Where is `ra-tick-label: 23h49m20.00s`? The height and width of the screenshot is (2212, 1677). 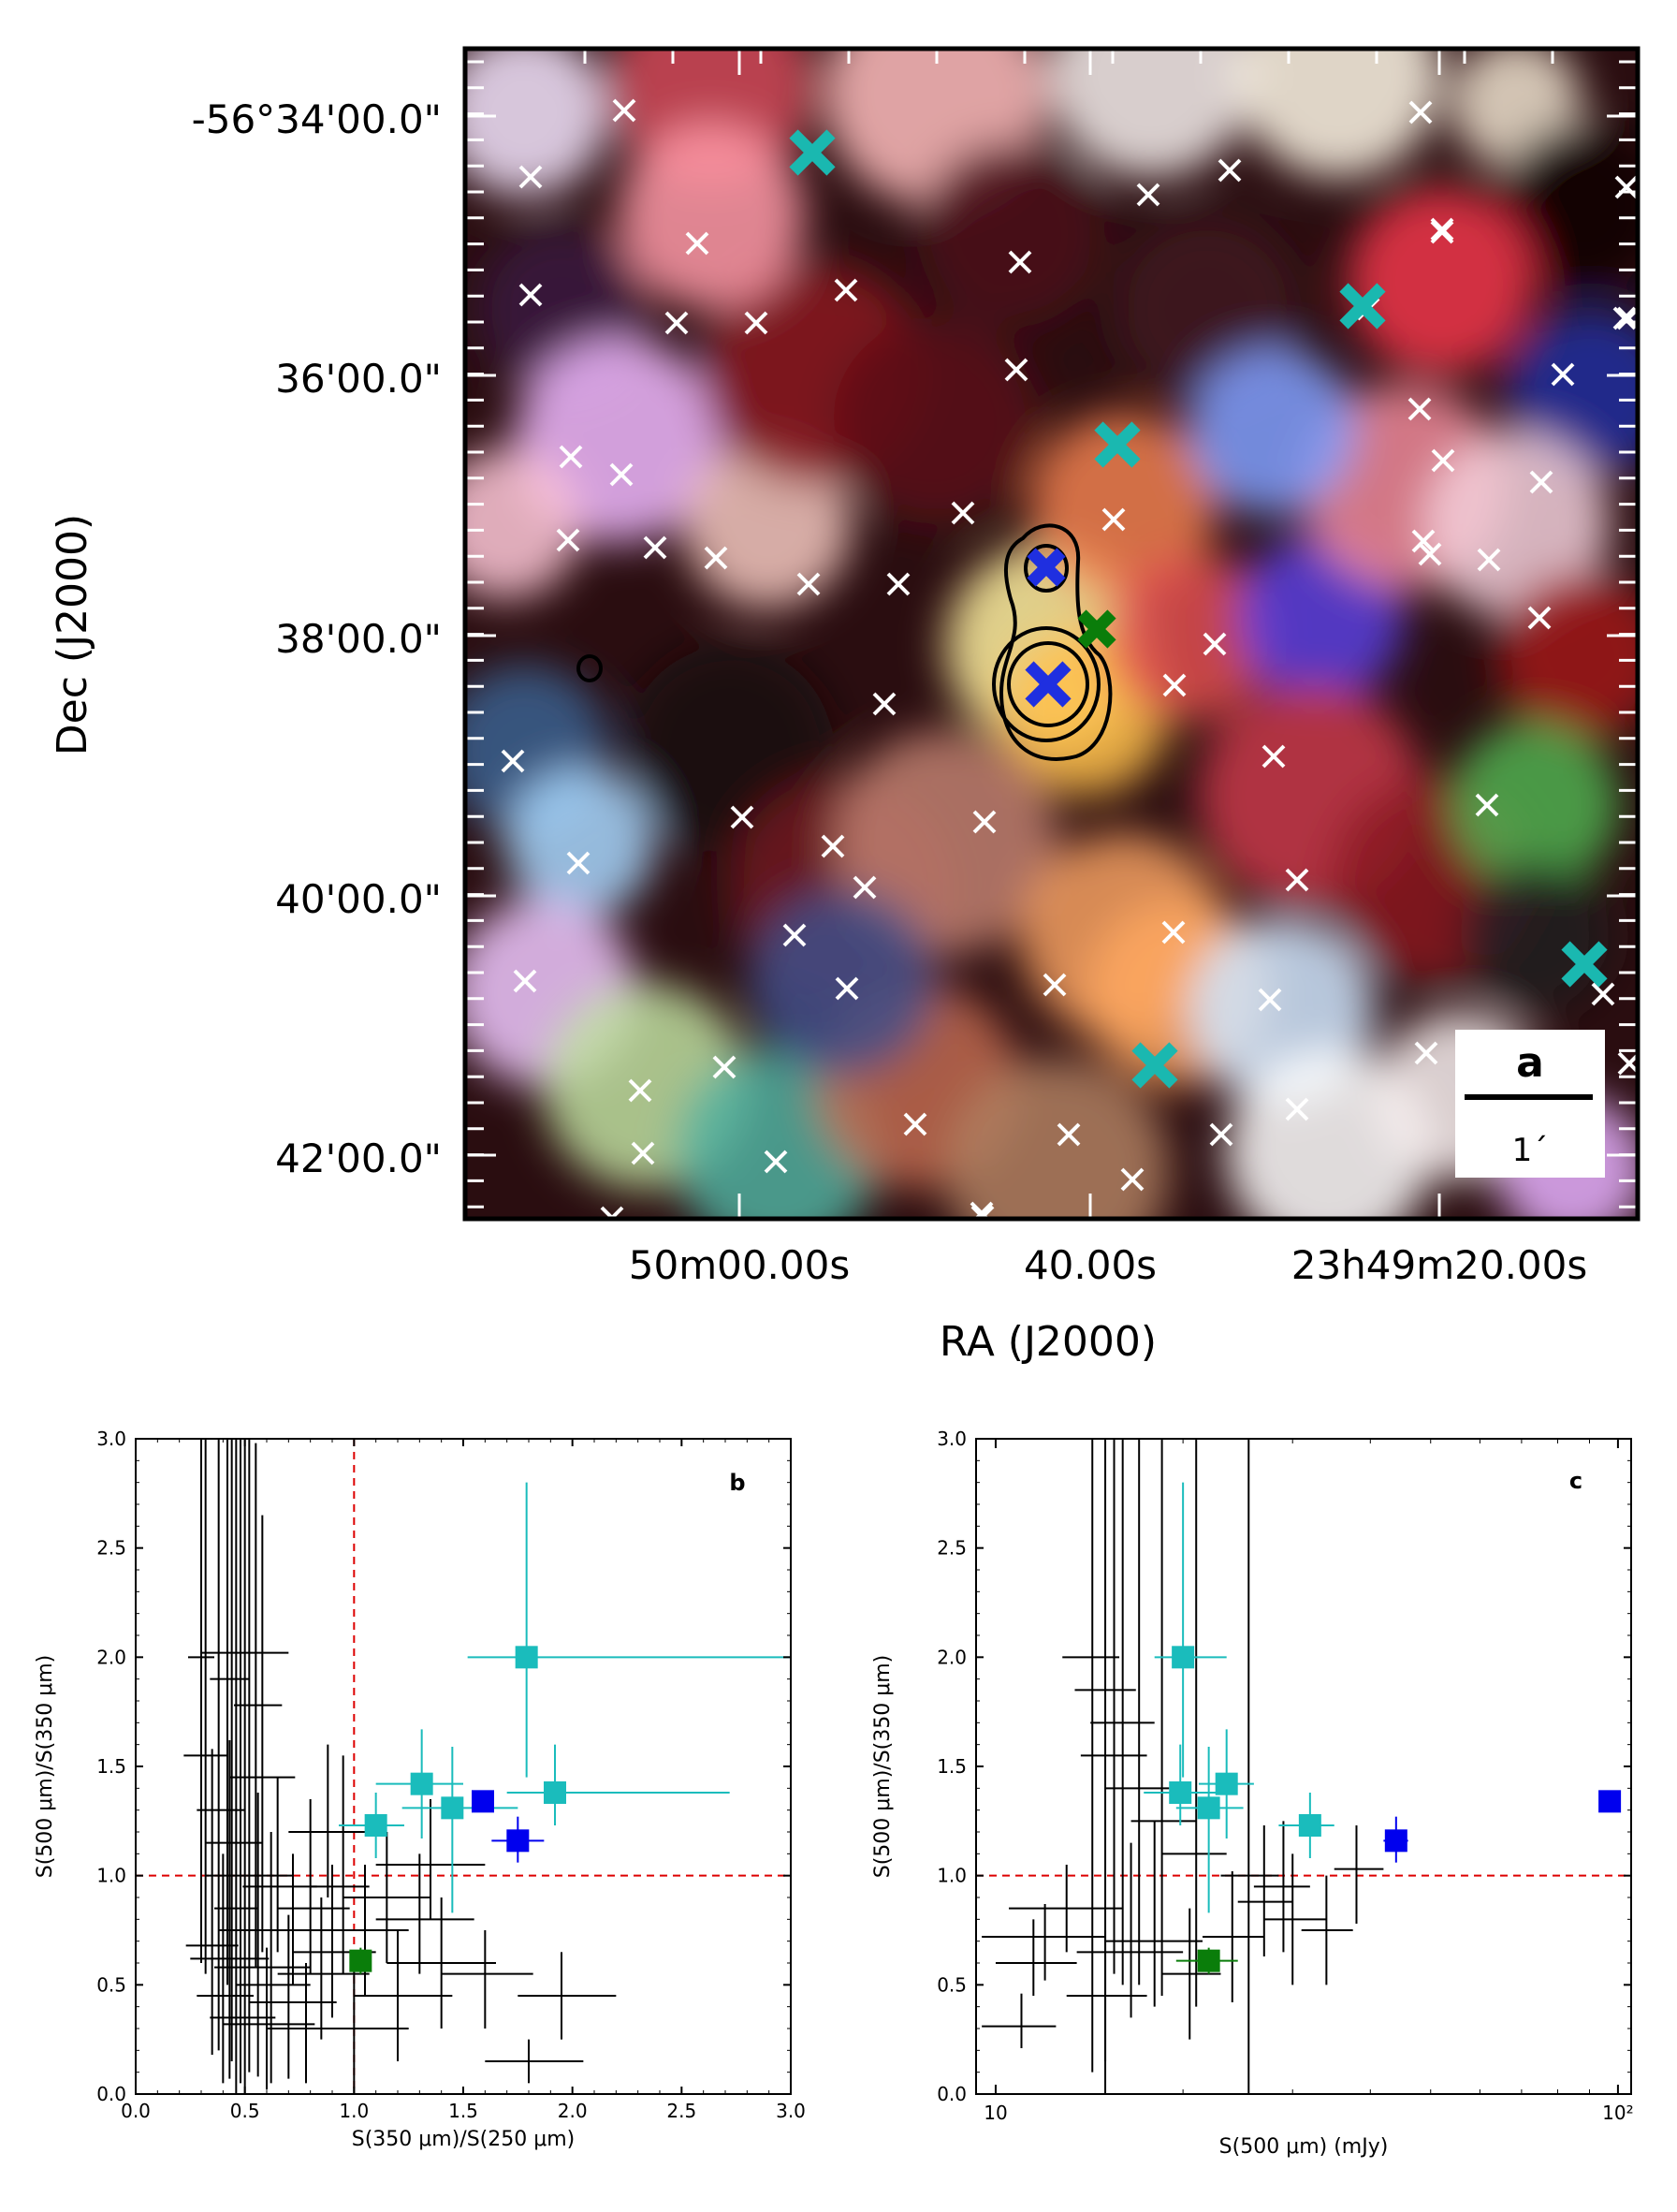 ra-tick-label: 23h49m20.00s is located at coordinates (1439, 1265).